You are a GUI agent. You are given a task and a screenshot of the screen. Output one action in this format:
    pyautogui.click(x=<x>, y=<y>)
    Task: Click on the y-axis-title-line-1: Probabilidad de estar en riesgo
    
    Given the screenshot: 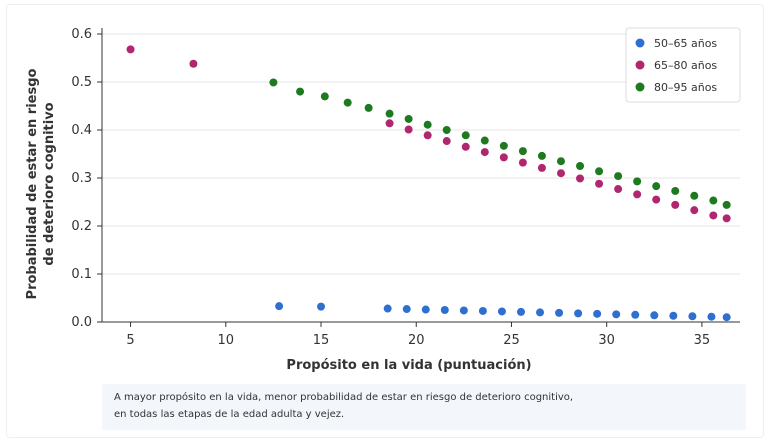 What is the action you would take?
    pyautogui.click(x=32, y=183)
    